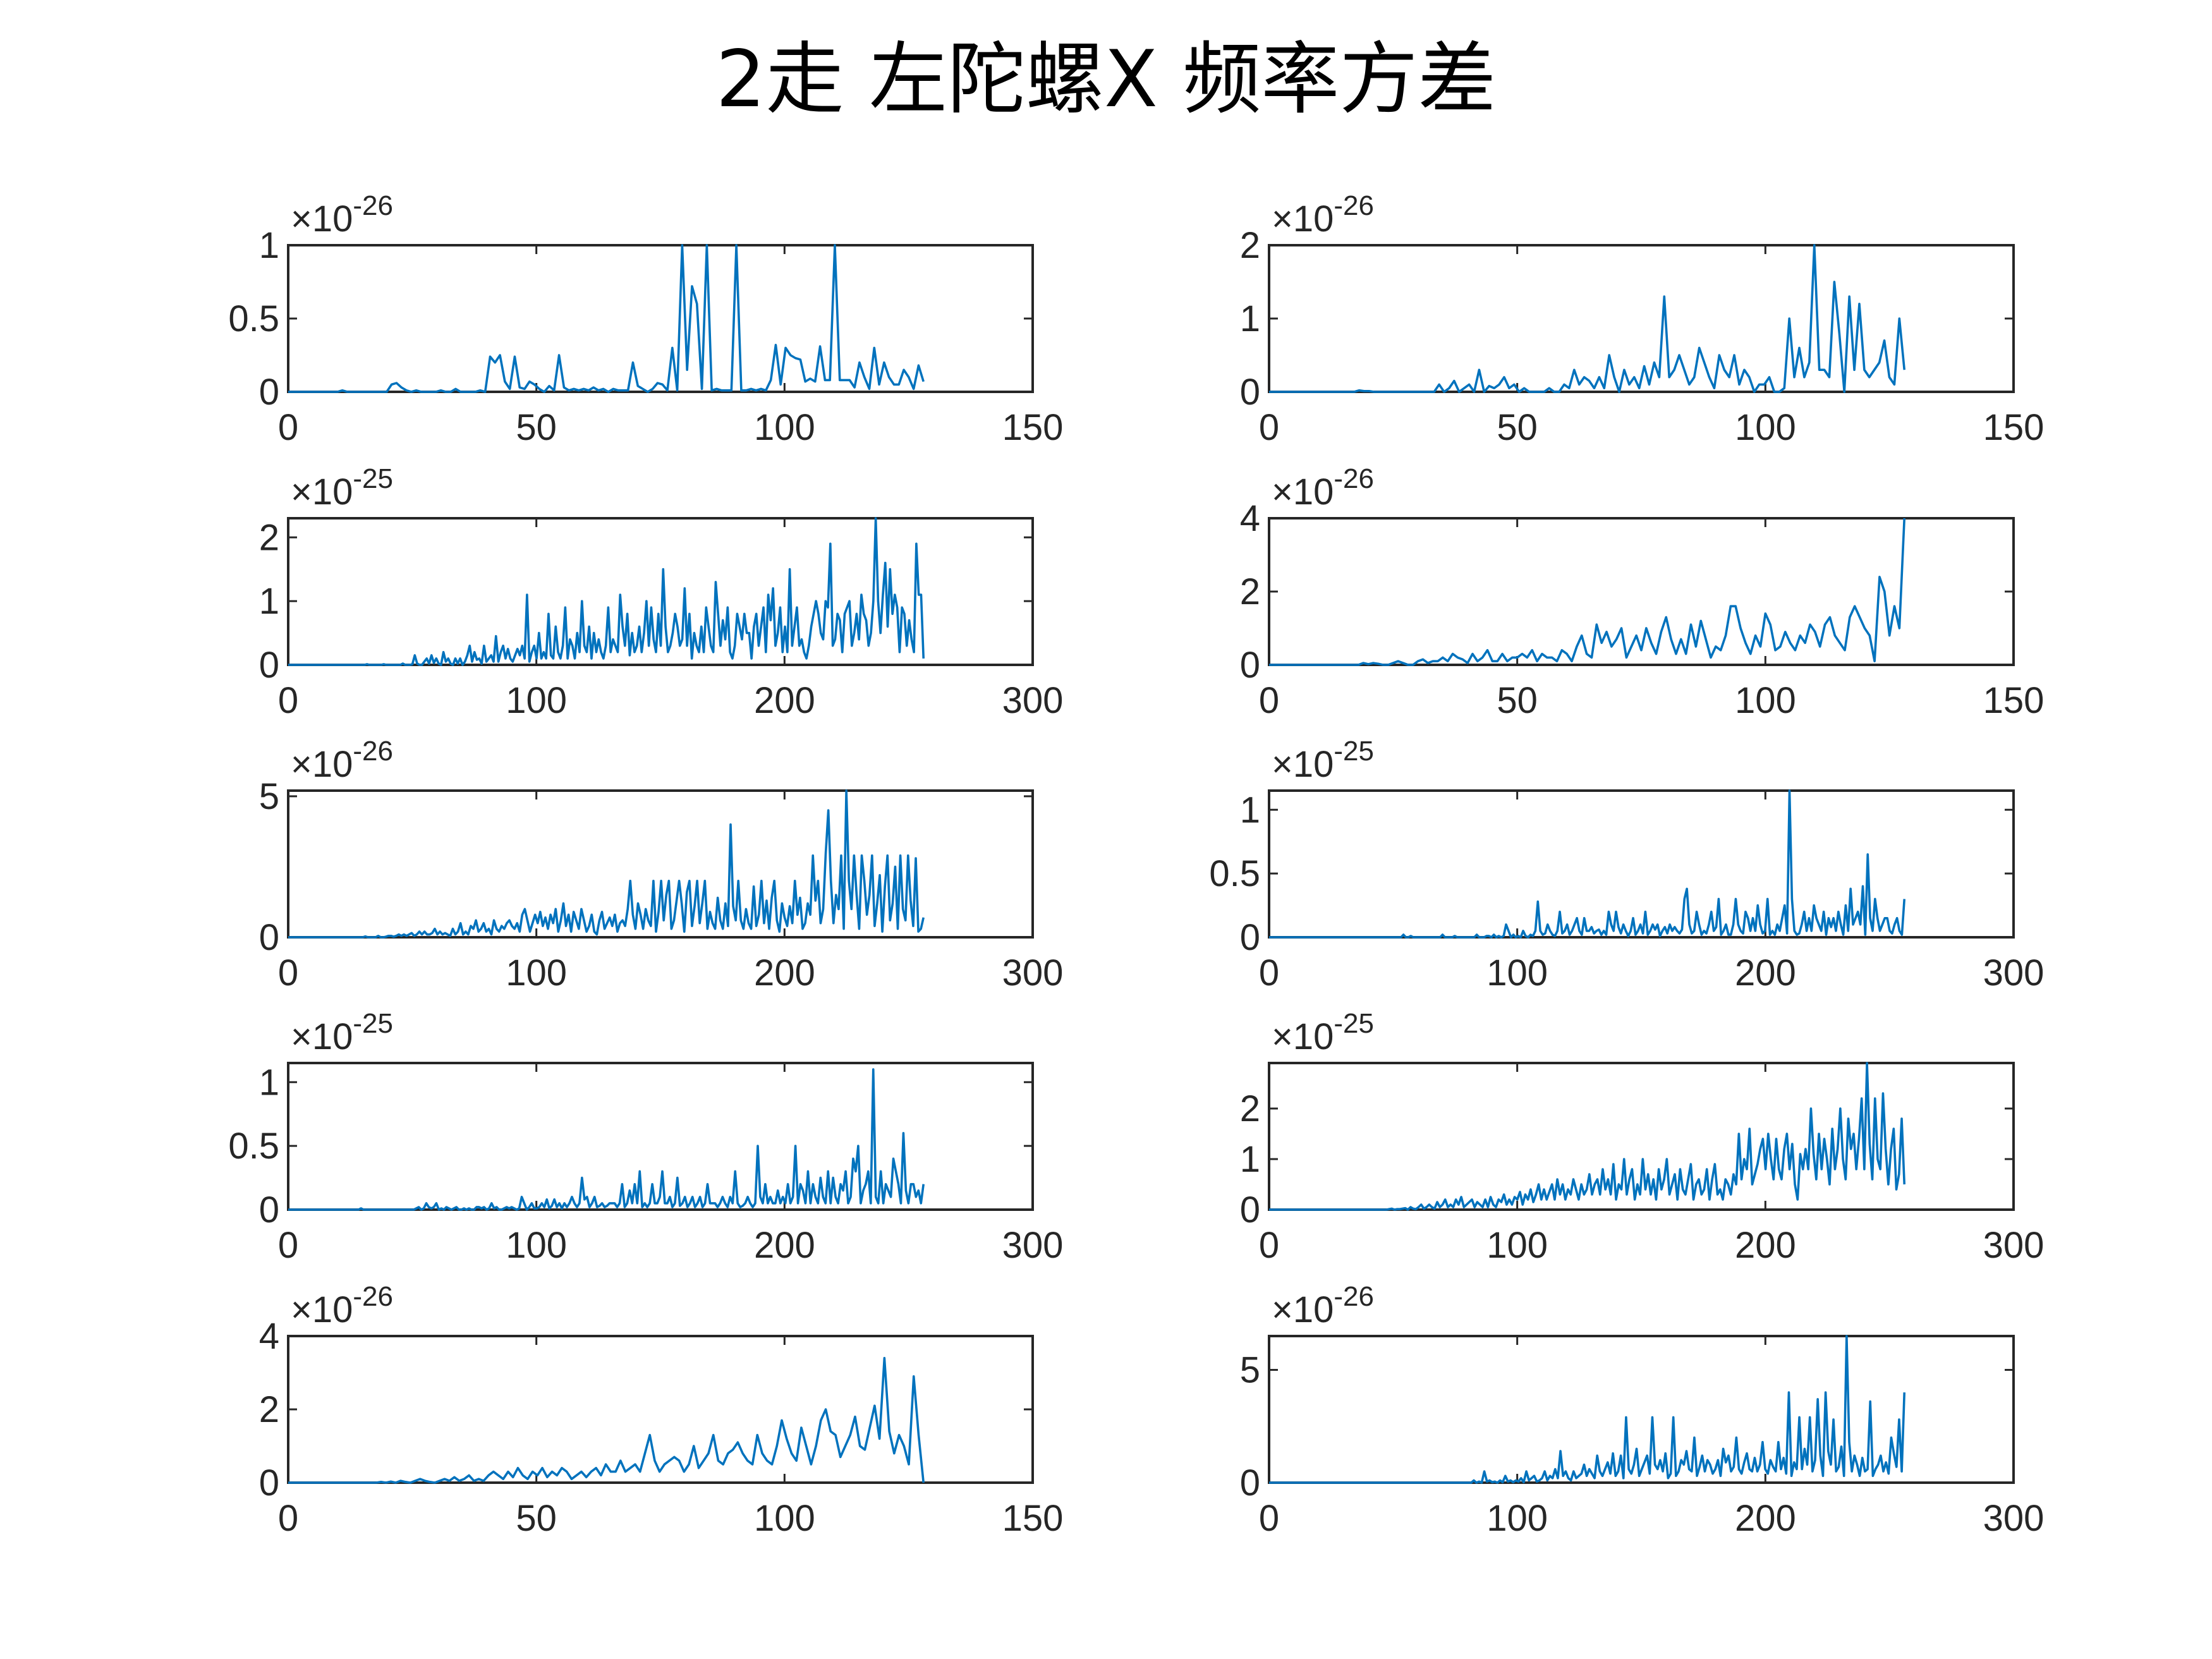 The image size is (2212, 1659). What do you see at coordinates (1765, 427) in the screenshot?
I see `plot-2-xtick-label: 100` at bounding box center [1765, 427].